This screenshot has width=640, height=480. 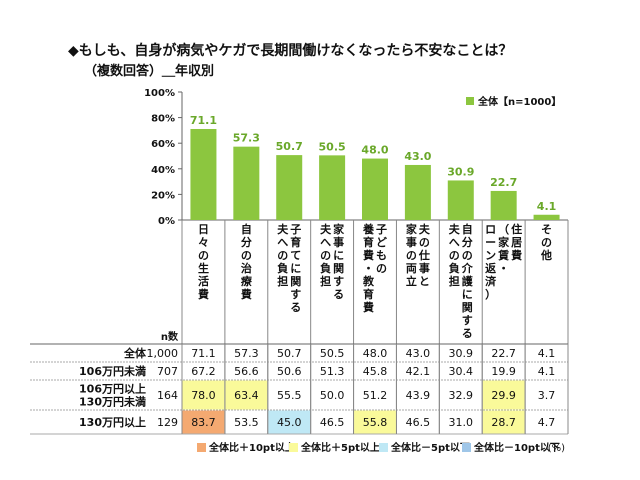 What do you see at coordinates (516, 229) in the screenshot?
I see `category-label-char: 住` at bounding box center [516, 229].